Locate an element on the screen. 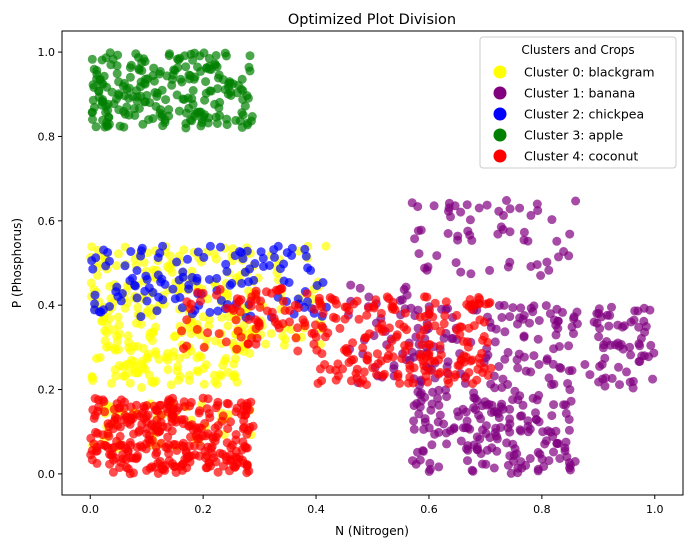 Image resolution: width=691 pixels, height=547 pixels. legend-marker is located at coordinates (500, 135).